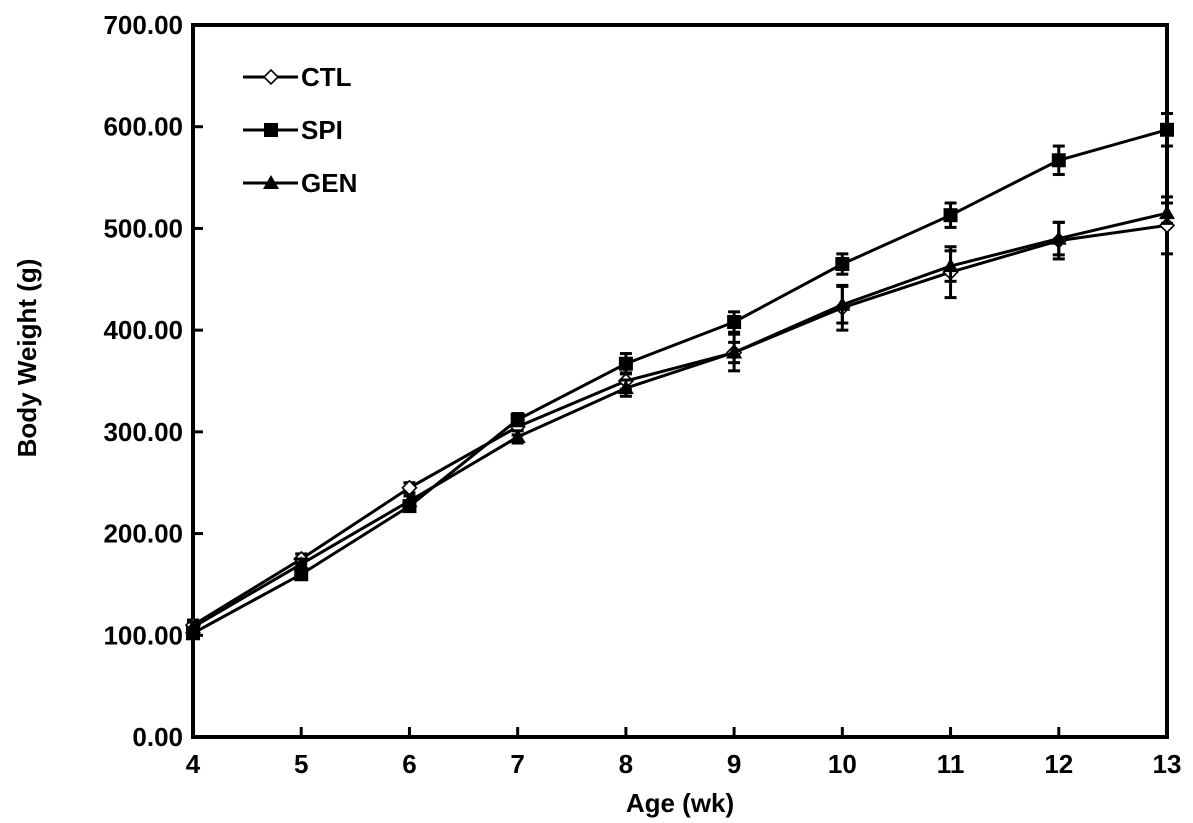  Describe the element at coordinates (322, 130) in the screenshot. I see `legend-label-spi: SPI` at that location.